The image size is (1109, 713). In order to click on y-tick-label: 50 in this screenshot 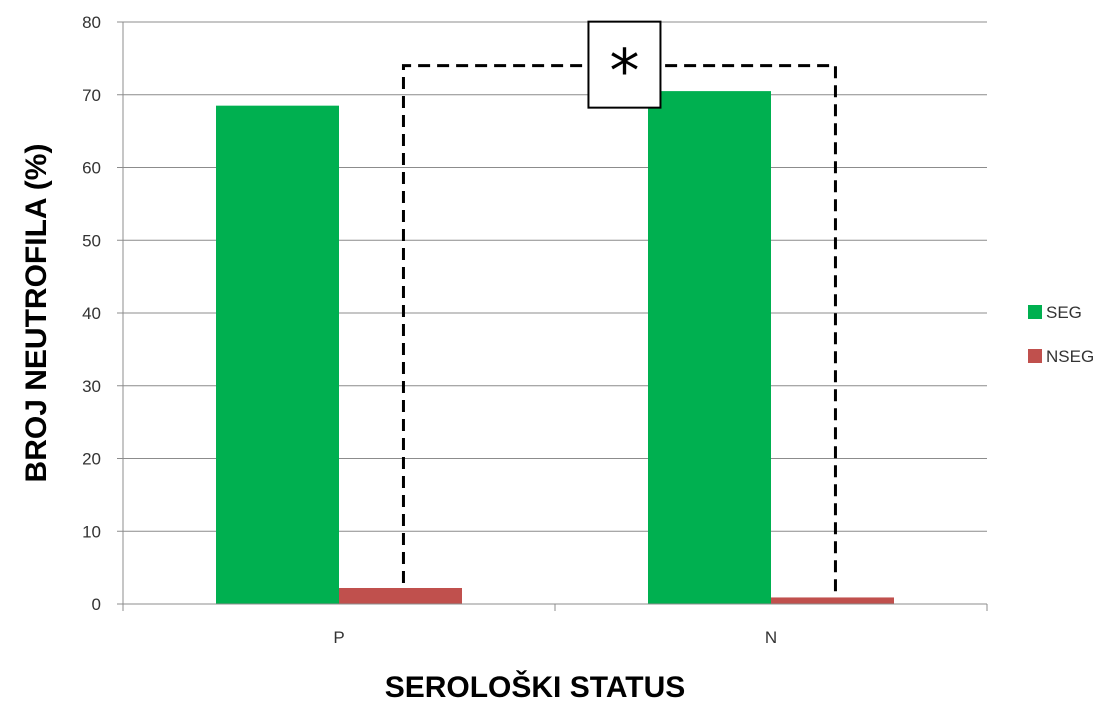, I will do `click(91, 240)`.